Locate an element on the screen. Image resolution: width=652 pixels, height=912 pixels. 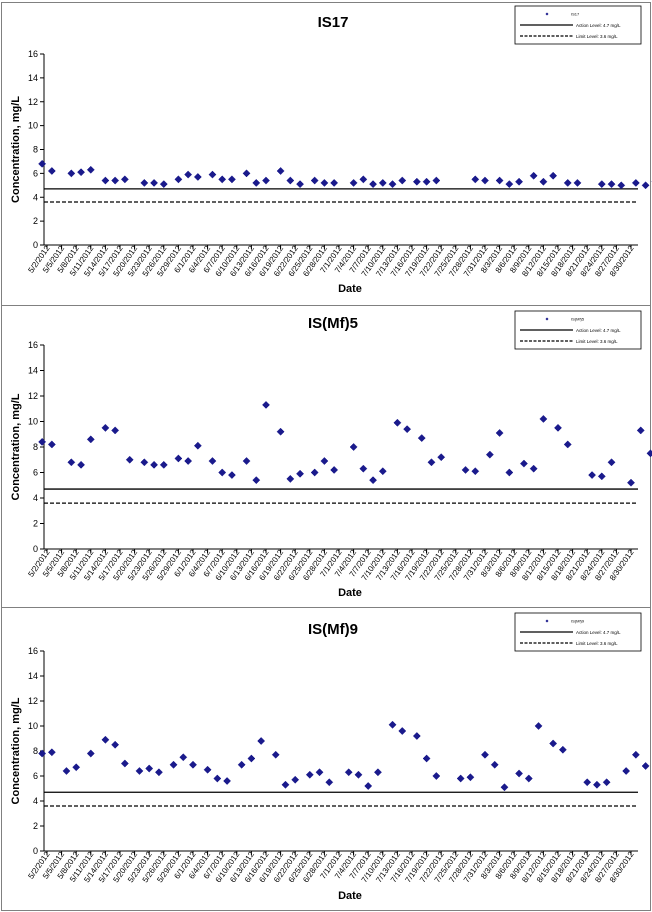
legend-label: IS(Mf)9 is located at coordinates (578, 621).